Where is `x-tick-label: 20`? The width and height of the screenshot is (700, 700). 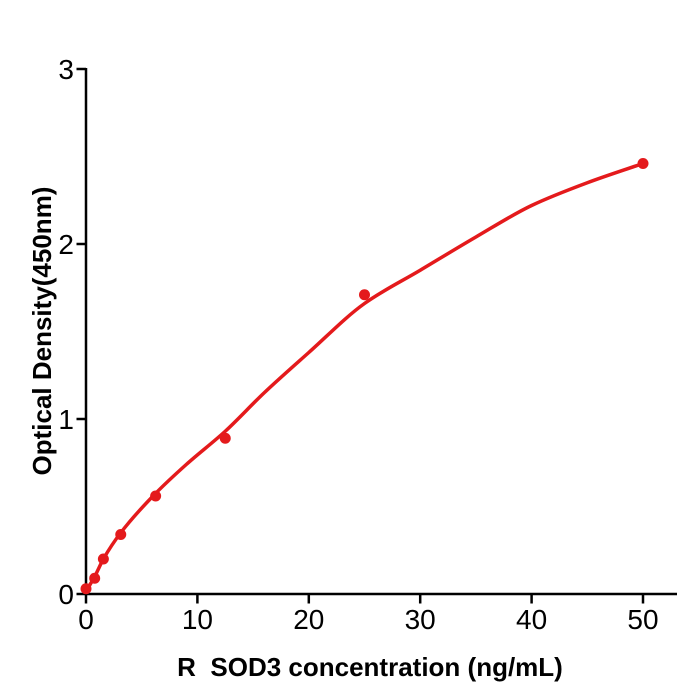 x-tick-label: 20 is located at coordinates (308, 619).